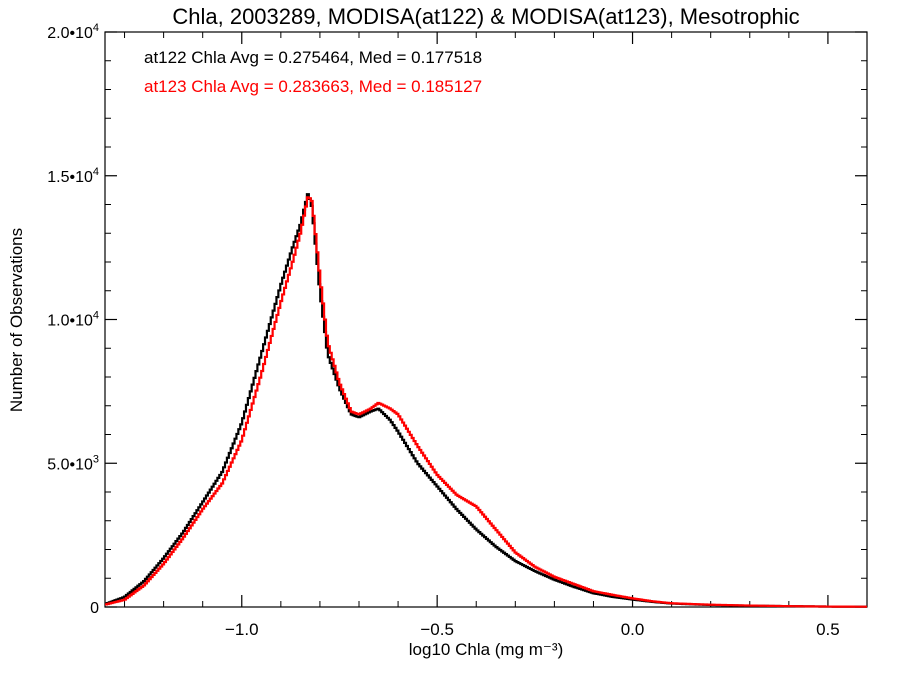 This screenshot has width=900, height=675. I want to click on y-axis-label: Number of Observations, so click(16, 320).